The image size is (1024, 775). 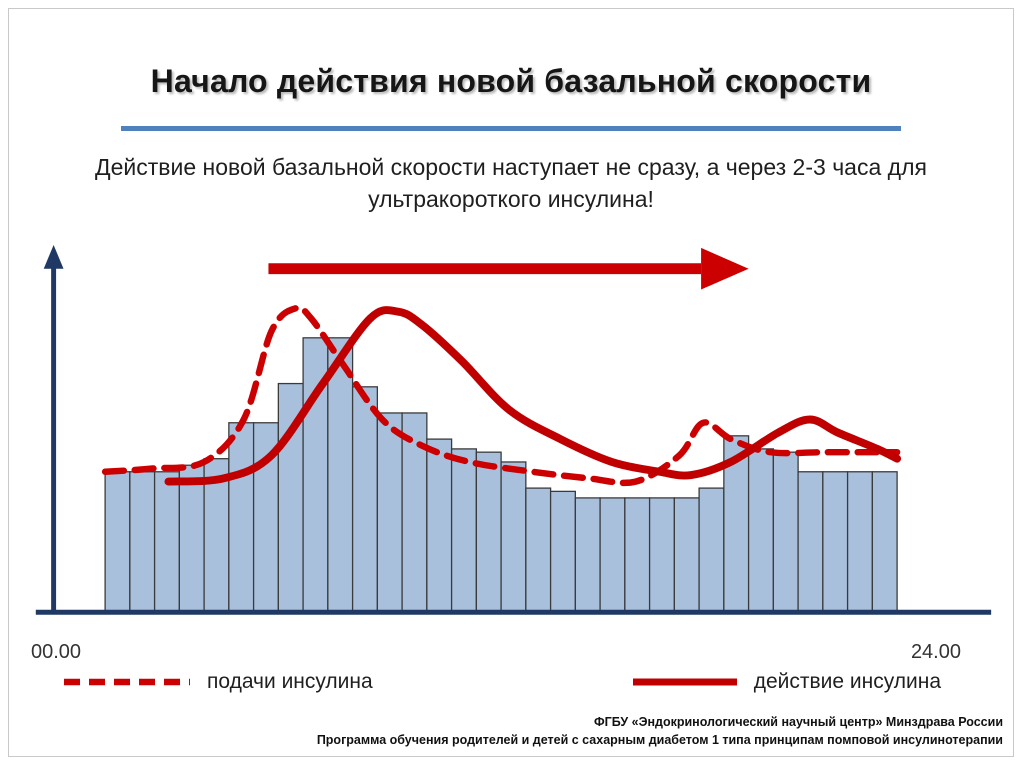 What do you see at coordinates (511, 128) in the screenshot?
I see `title-divider` at bounding box center [511, 128].